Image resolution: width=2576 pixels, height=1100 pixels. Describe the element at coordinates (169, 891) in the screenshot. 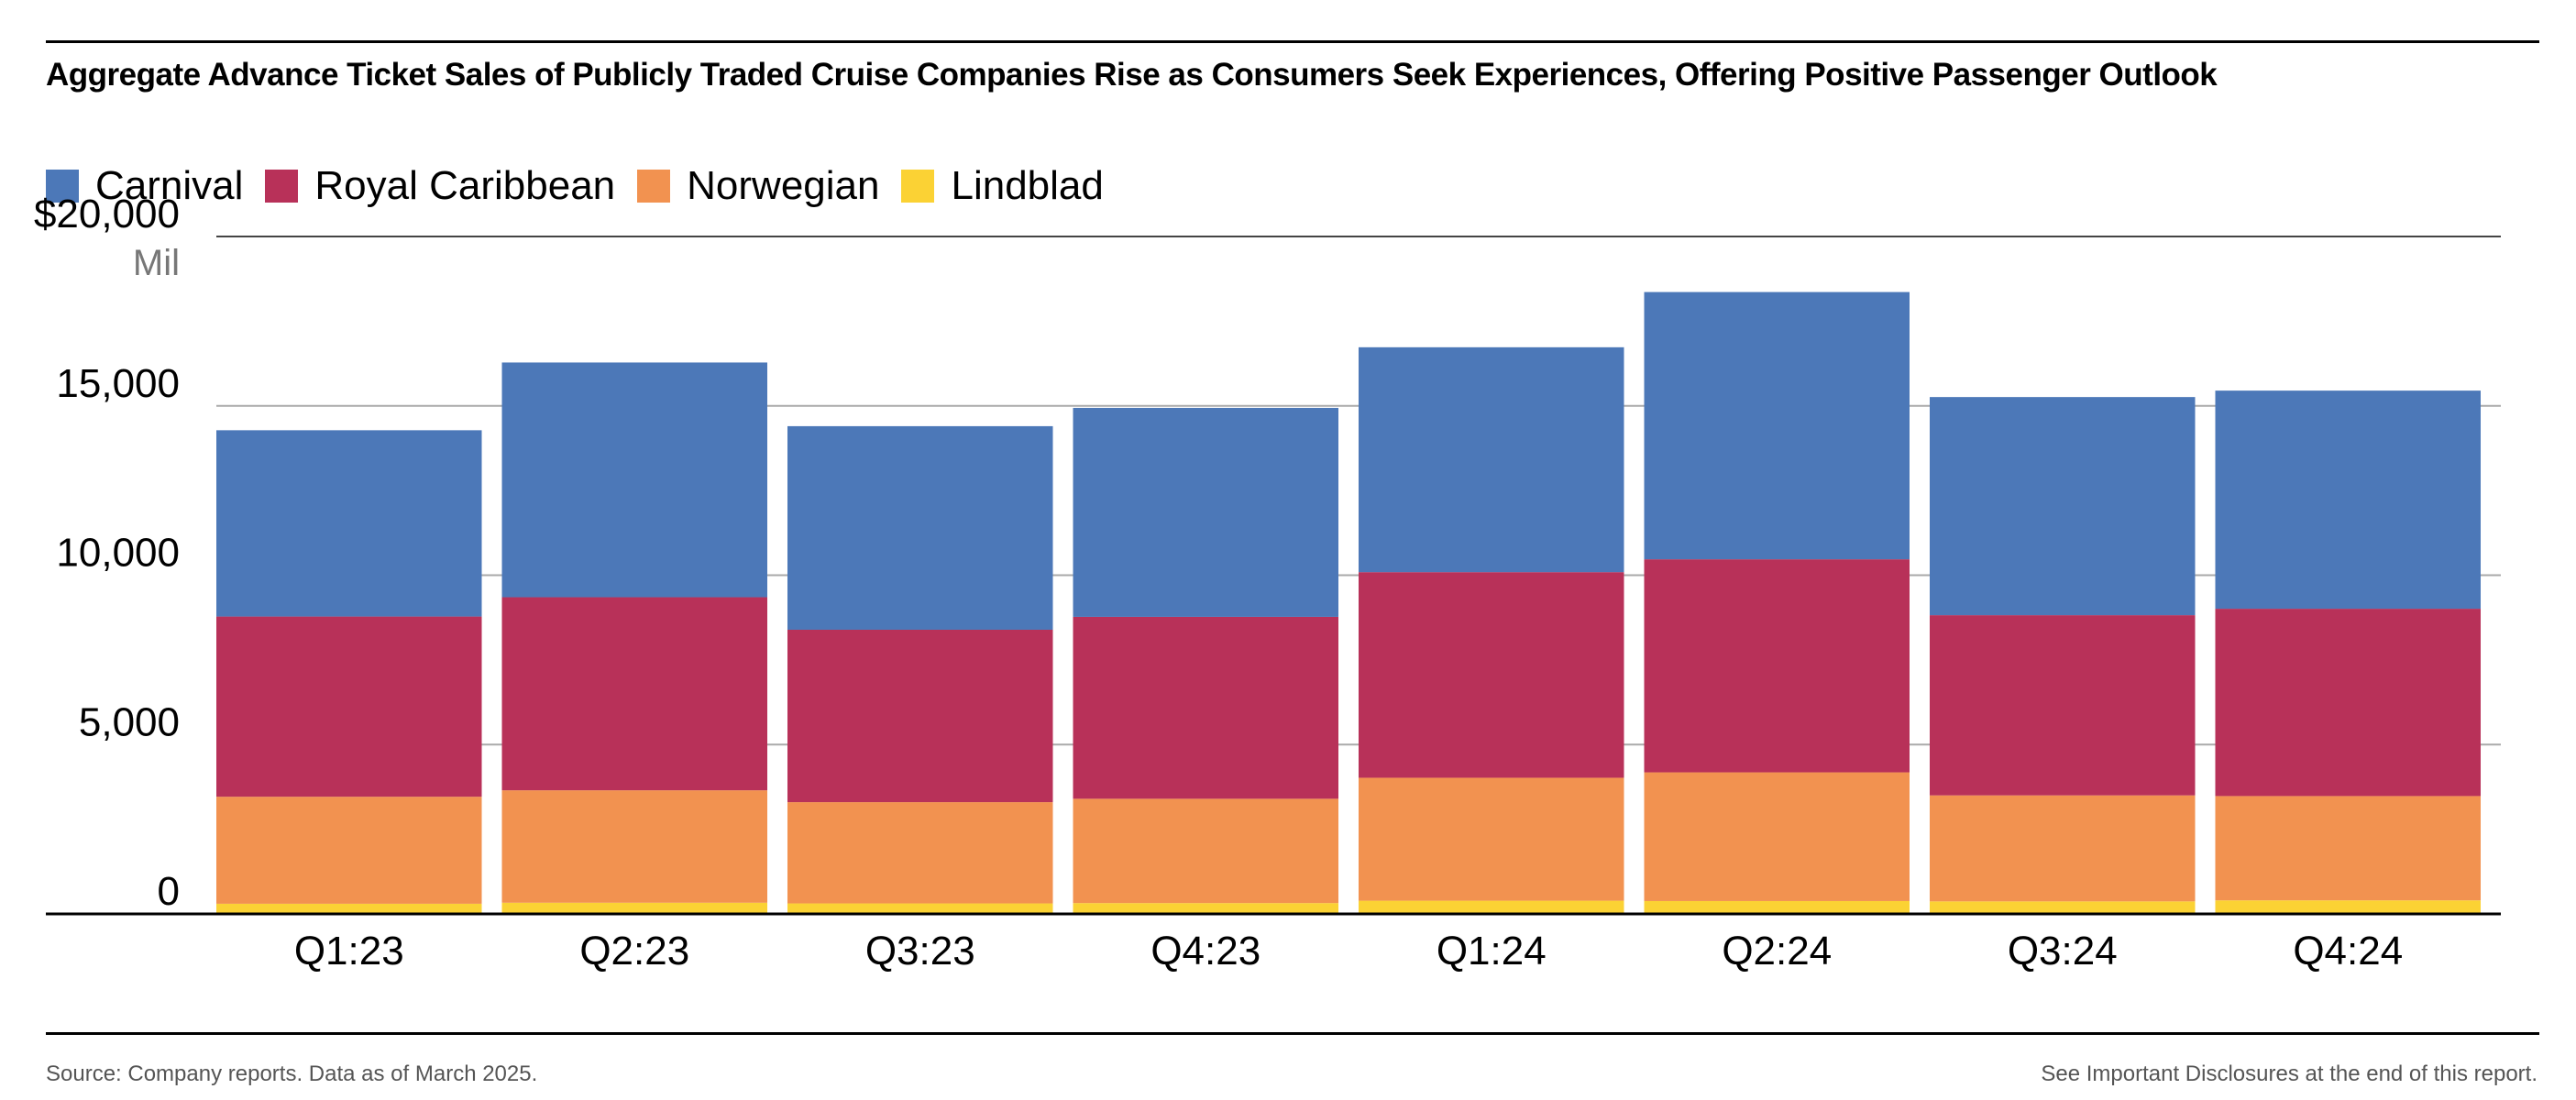

I see `y-tick-label: 0` at that location.